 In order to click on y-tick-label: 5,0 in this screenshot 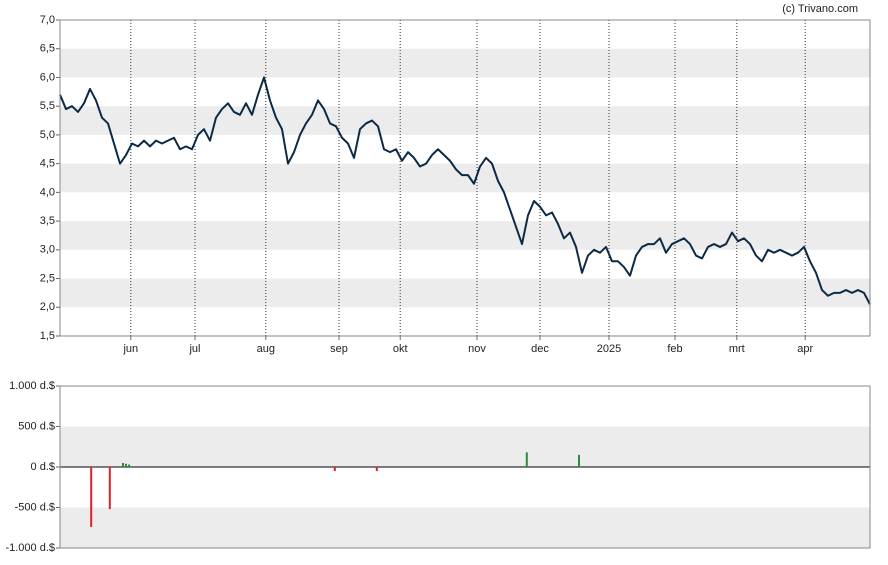, I will do `click(47, 135)`.